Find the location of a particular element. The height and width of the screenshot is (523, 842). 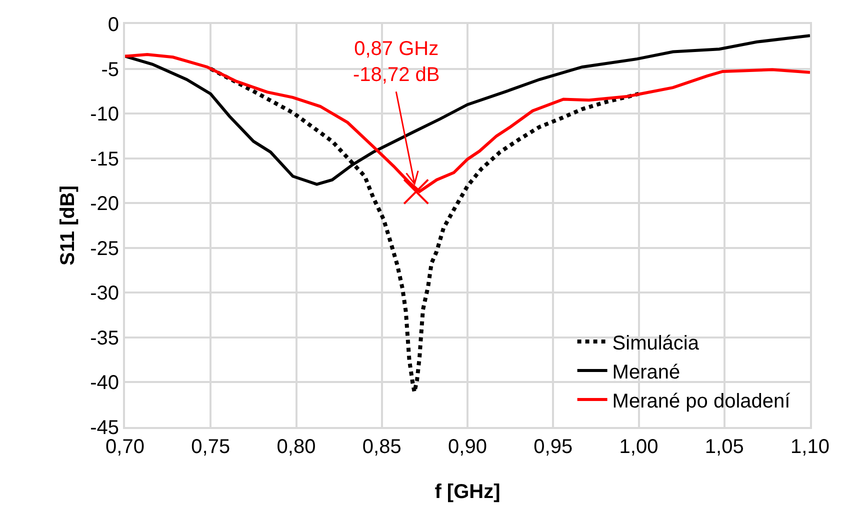

y-tick-label: 0 is located at coordinates (113, 25).